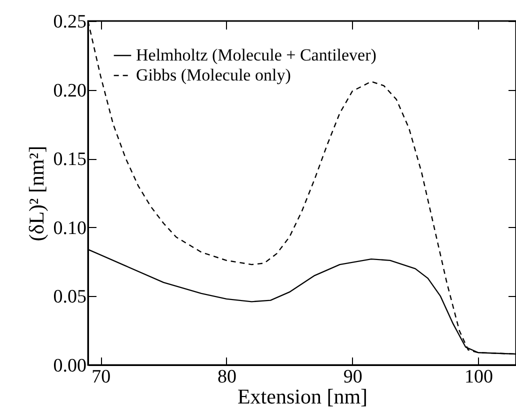  I want to click on x-tick-label: 70, so click(101, 377).